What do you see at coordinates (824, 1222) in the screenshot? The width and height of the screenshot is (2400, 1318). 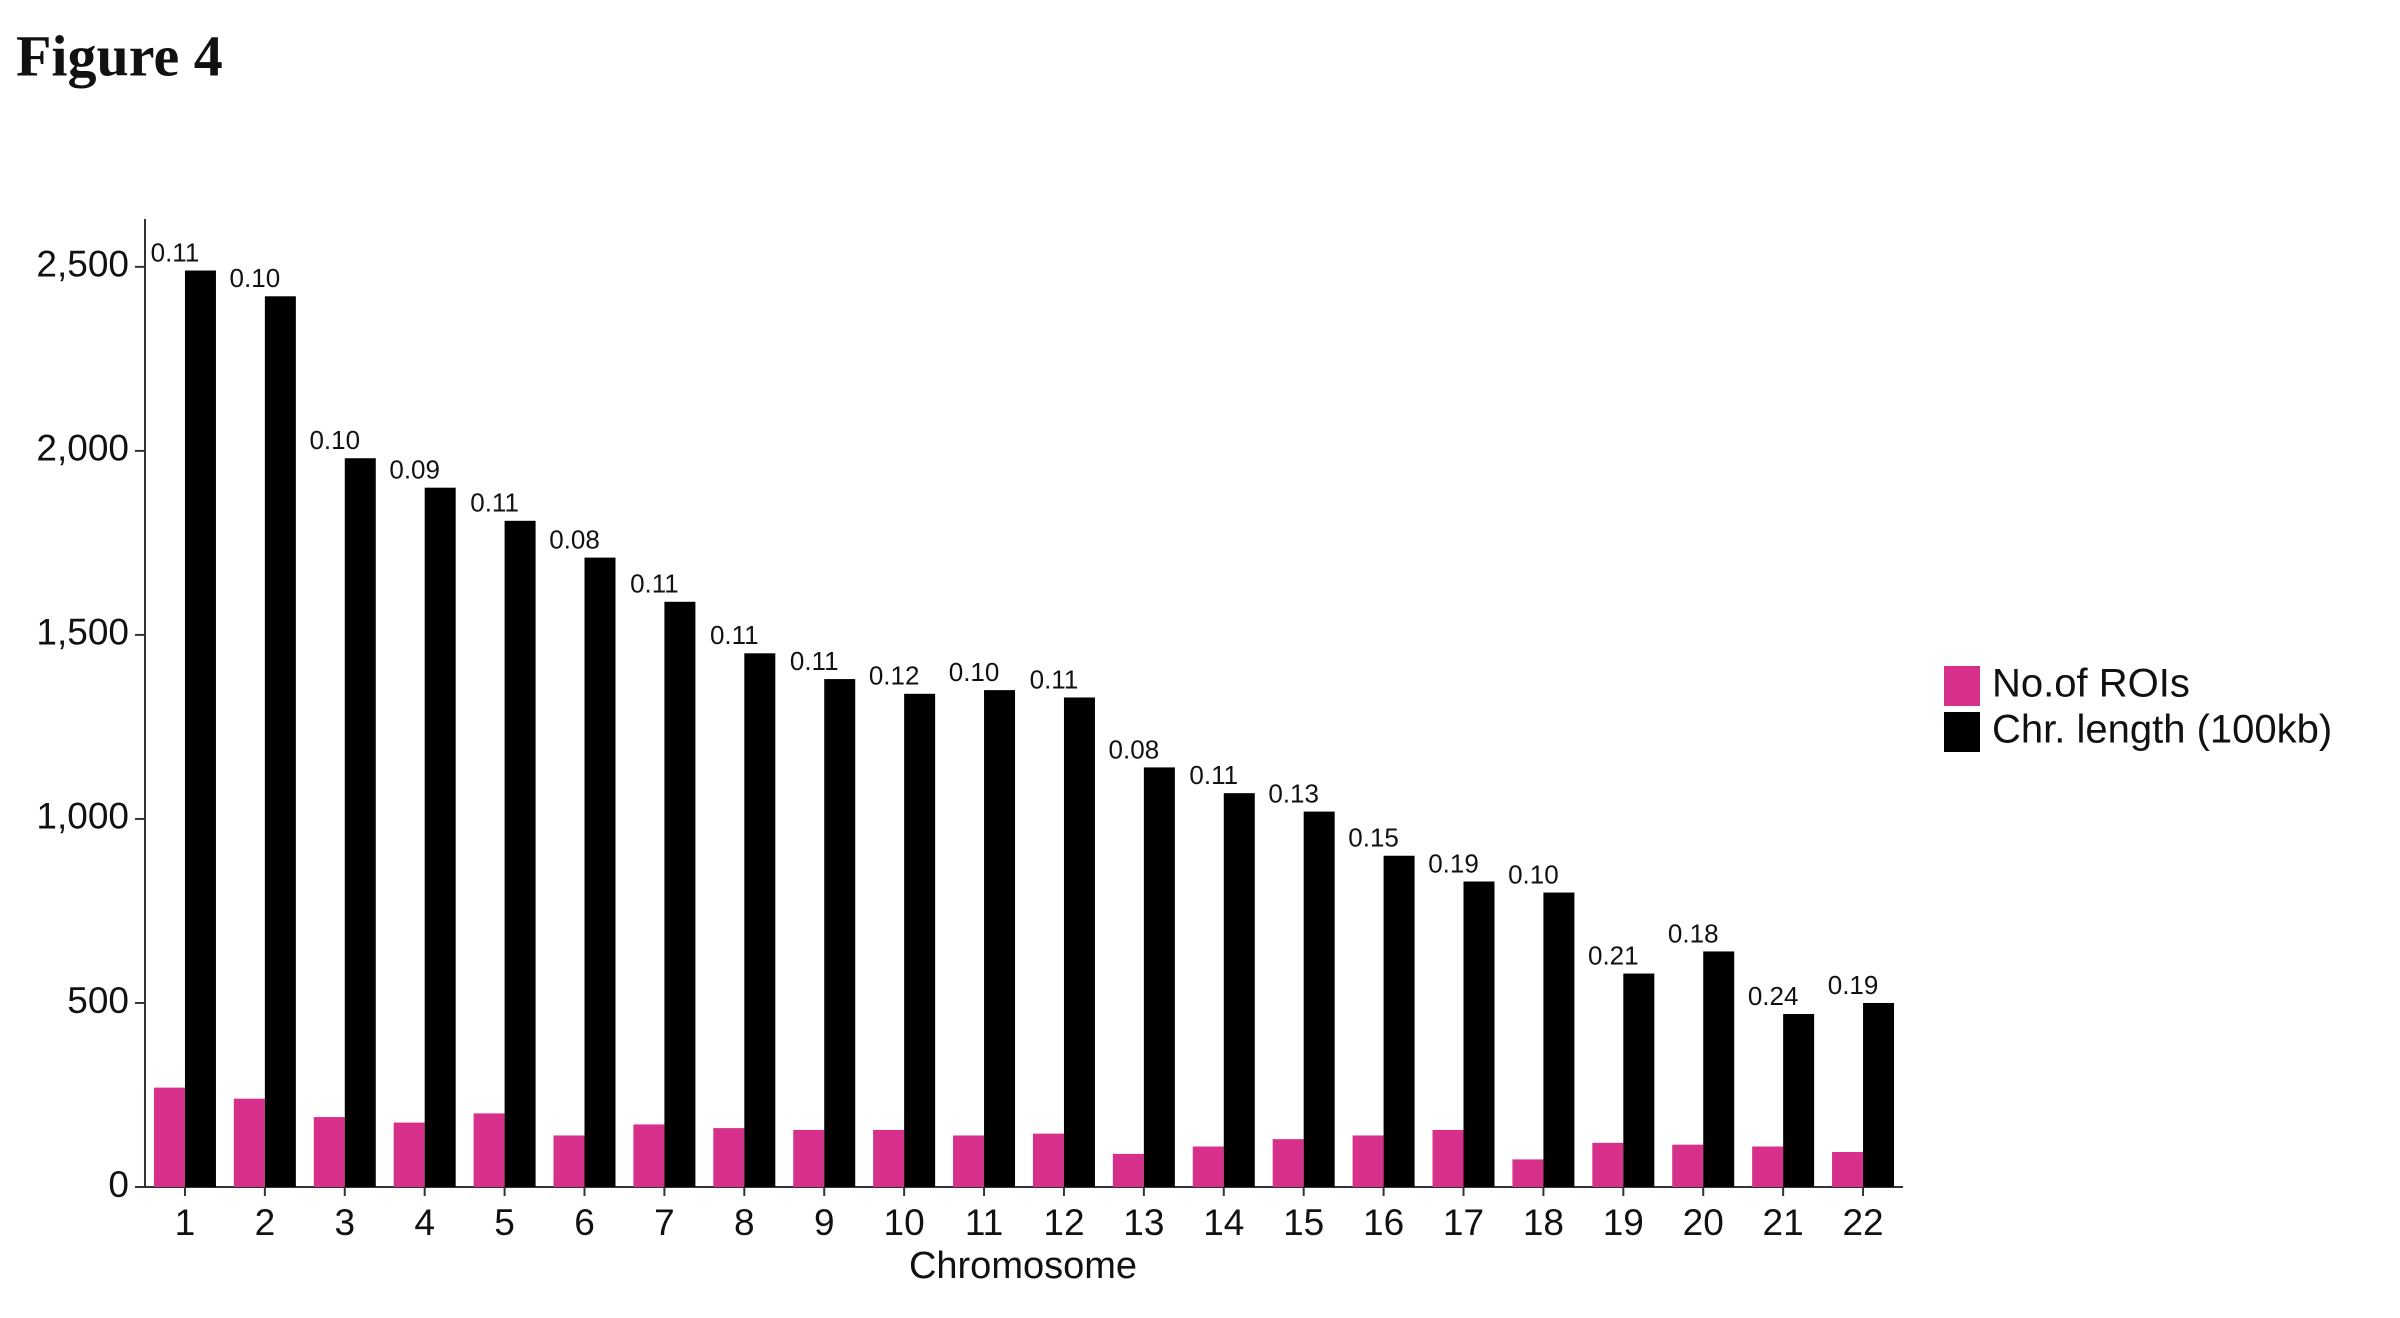 I see `x-tick-label: 9` at bounding box center [824, 1222].